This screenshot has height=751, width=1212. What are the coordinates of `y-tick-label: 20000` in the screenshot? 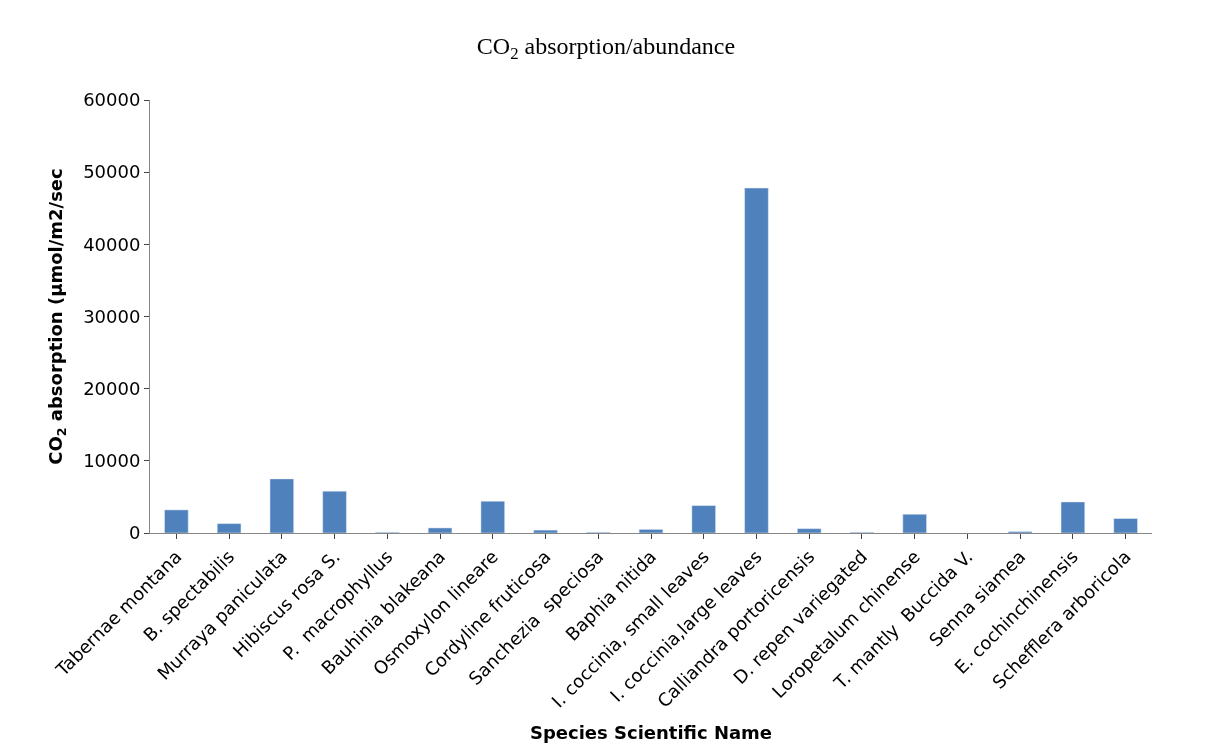 It's located at (112, 388).